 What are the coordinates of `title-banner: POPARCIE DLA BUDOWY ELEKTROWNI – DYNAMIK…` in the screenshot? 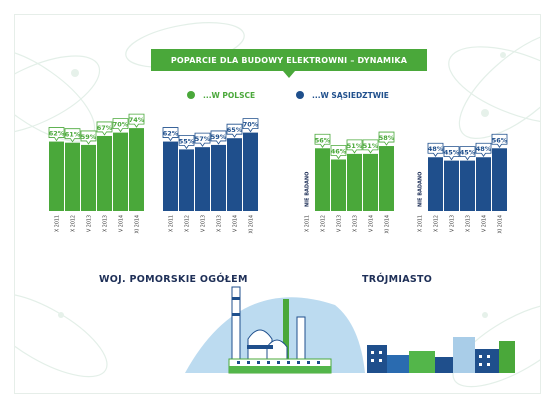 It's located at (289, 64).